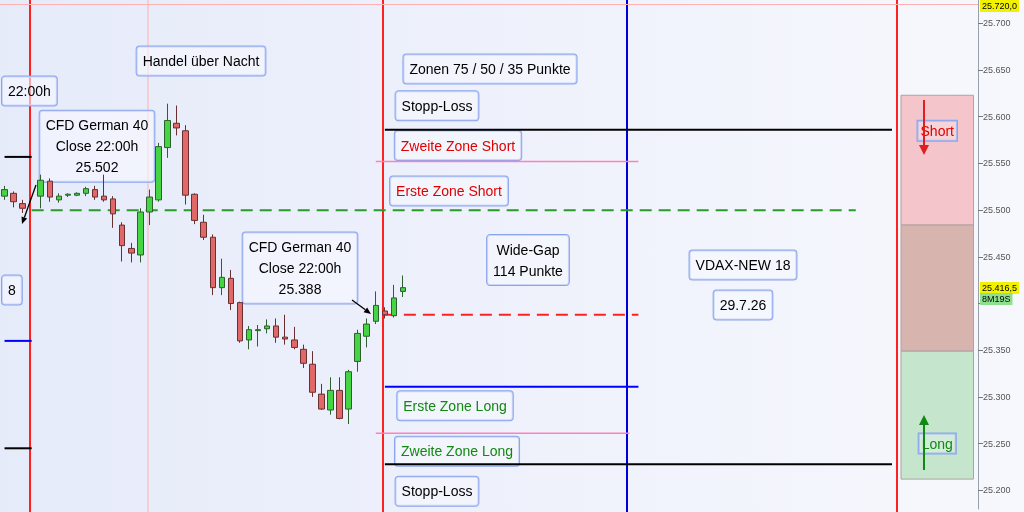 The width and height of the screenshot is (1024, 512). I want to click on y-tick-label: 25.700, so click(997, 23).